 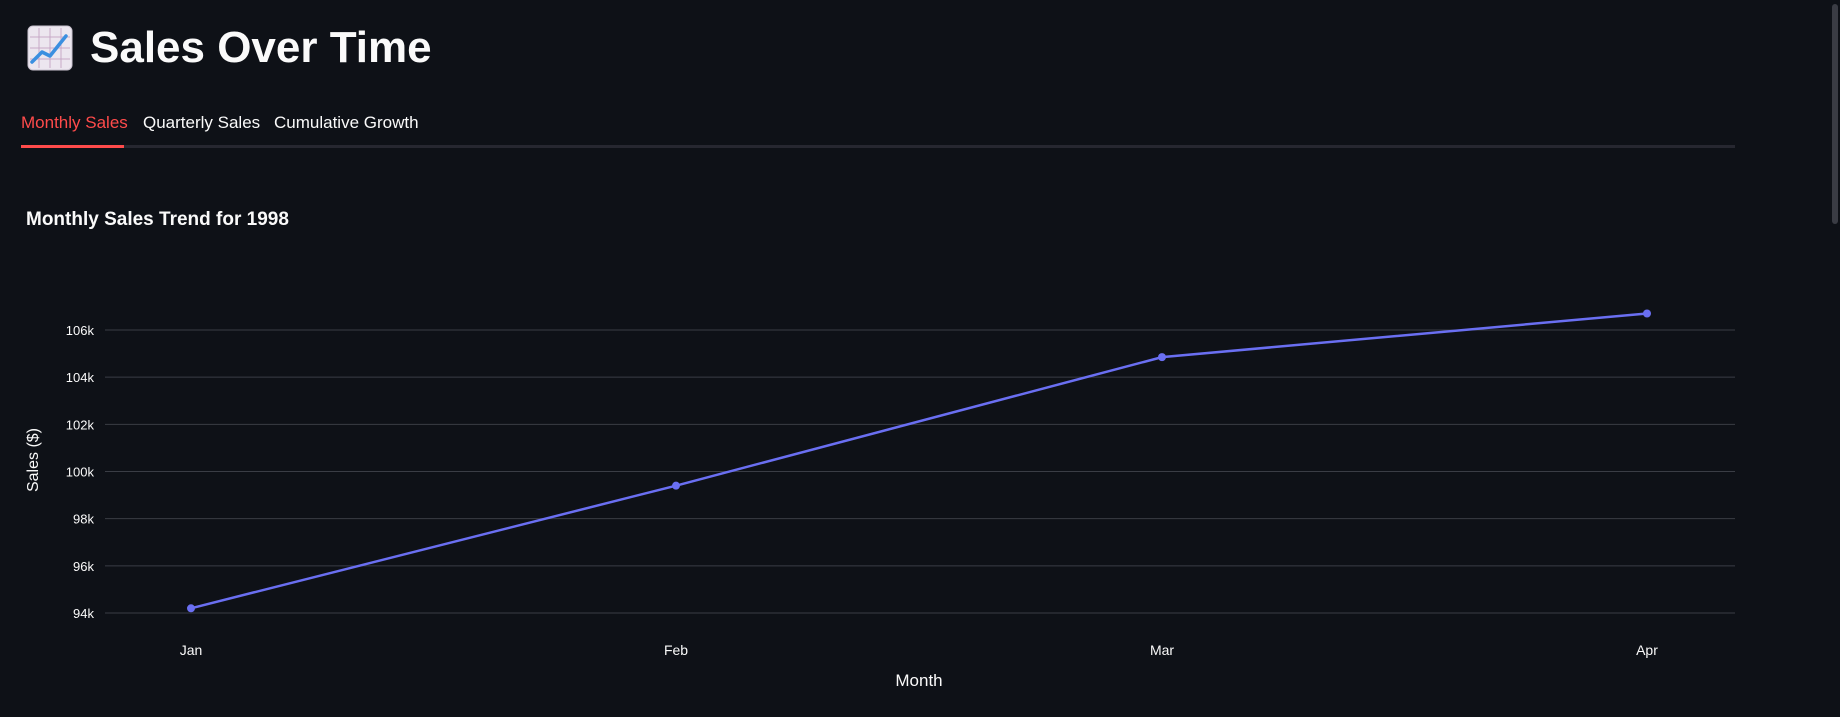 What do you see at coordinates (918, 680) in the screenshot?
I see `x-axis-label: Month` at bounding box center [918, 680].